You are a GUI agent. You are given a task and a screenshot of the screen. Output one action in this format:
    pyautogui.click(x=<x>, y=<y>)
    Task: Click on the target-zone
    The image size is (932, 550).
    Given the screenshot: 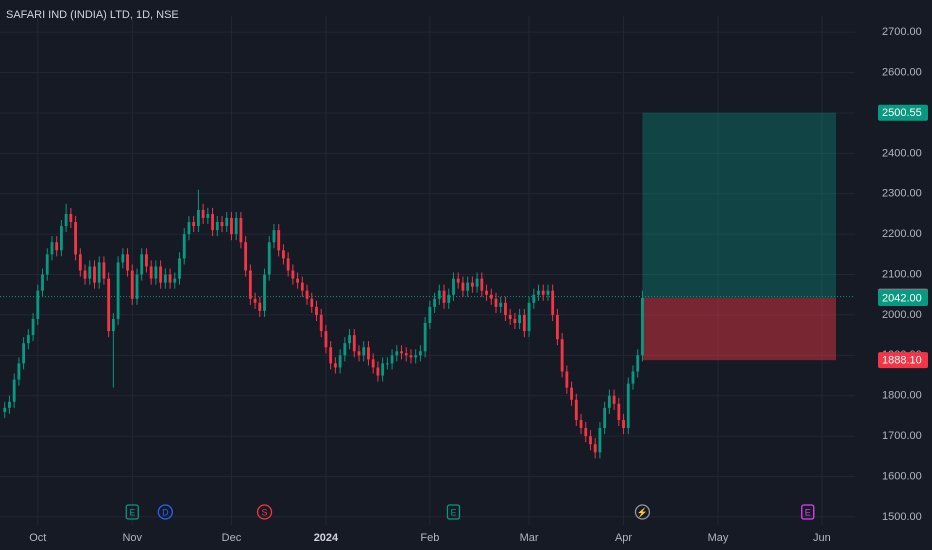 What is the action you would take?
    pyautogui.click(x=739, y=205)
    